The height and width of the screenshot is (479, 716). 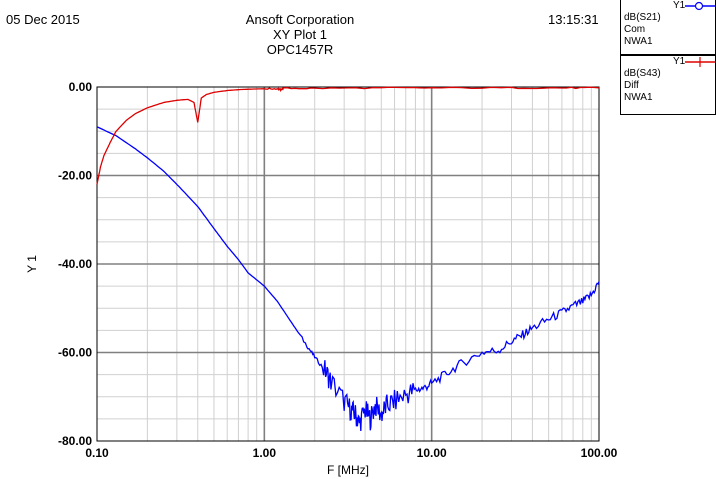 I want to click on y-tick-label: 0.00, so click(x=81, y=87).